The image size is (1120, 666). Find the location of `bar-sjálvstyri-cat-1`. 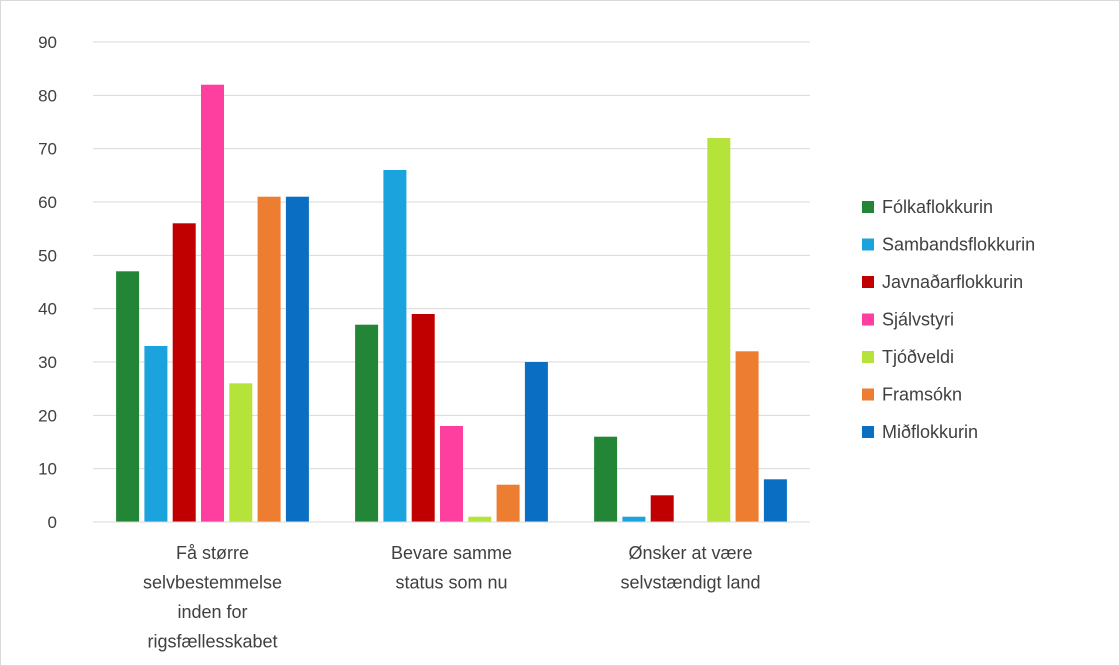

bar-sjálvstyri-cat-1 is located at coordinates (212, 303).